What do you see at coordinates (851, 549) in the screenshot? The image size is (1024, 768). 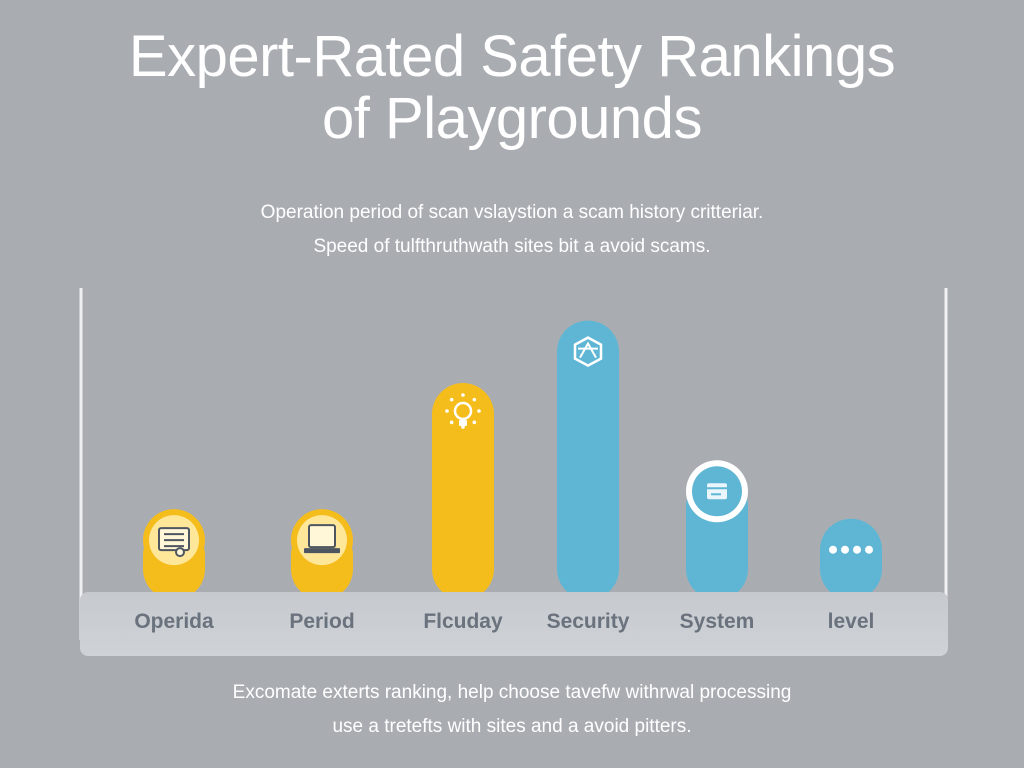 I see `dots-icon` at bounding box center [851, 549].